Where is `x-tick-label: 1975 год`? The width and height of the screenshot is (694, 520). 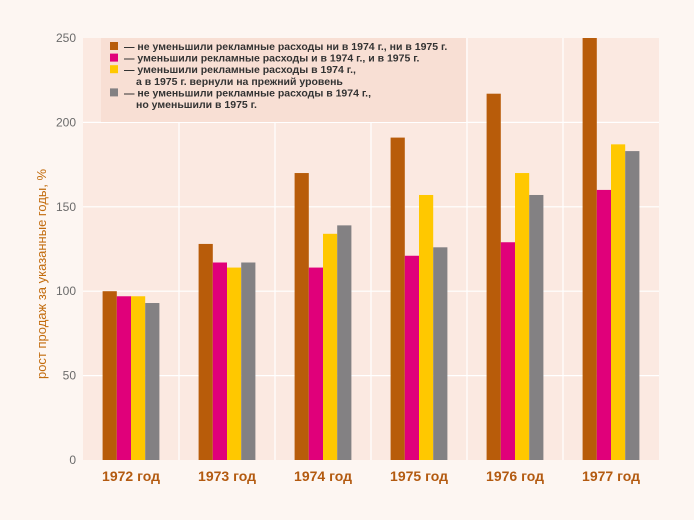
x-tick-label: 1975 год is located at coordinates (419, 476).